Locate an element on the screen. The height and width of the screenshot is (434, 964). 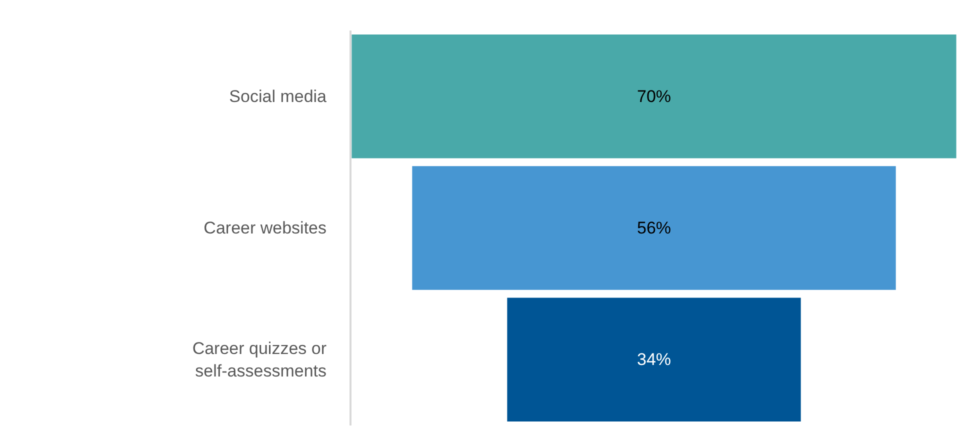
category-label: Career quizzes or self-assessments is located at coordinates (259, 359).